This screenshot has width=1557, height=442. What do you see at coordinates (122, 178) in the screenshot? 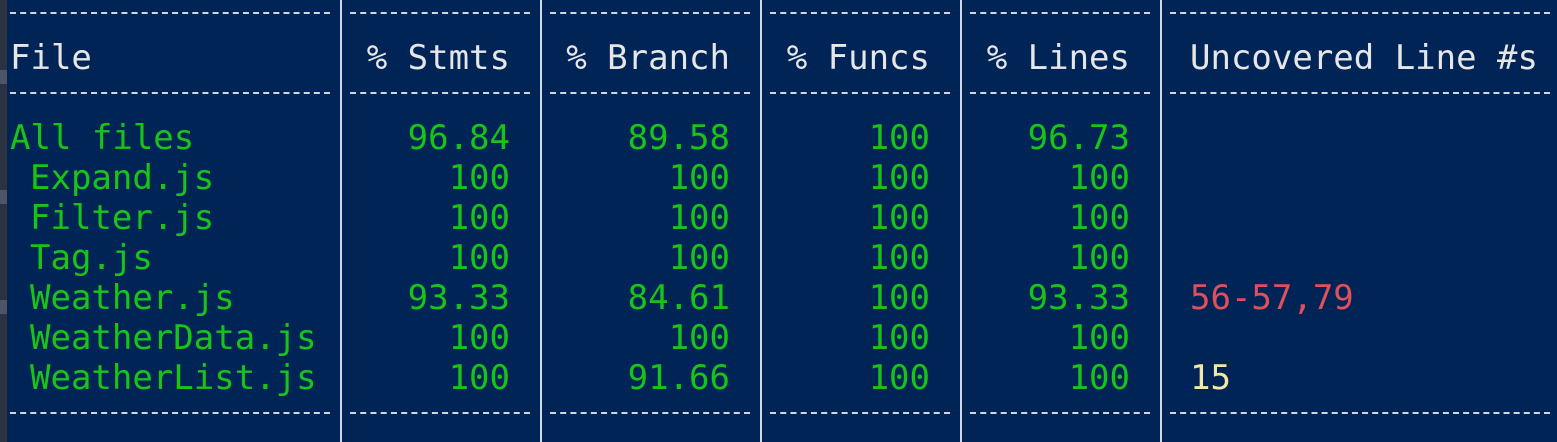
I see `row-file: Expand.js` at bounding box center [122, 178].